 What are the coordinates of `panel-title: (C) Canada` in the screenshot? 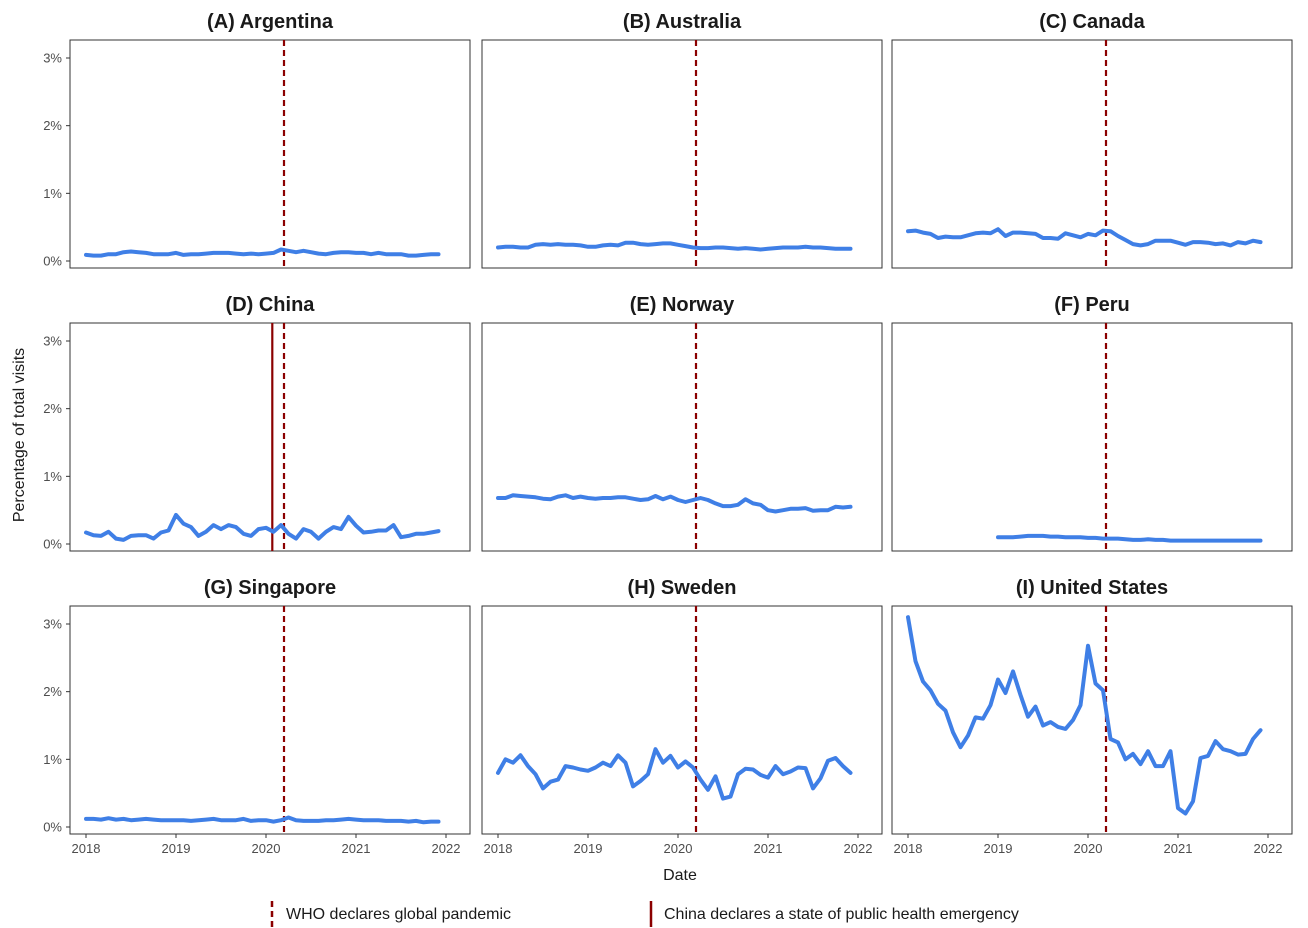 It's located at (1092, 22).